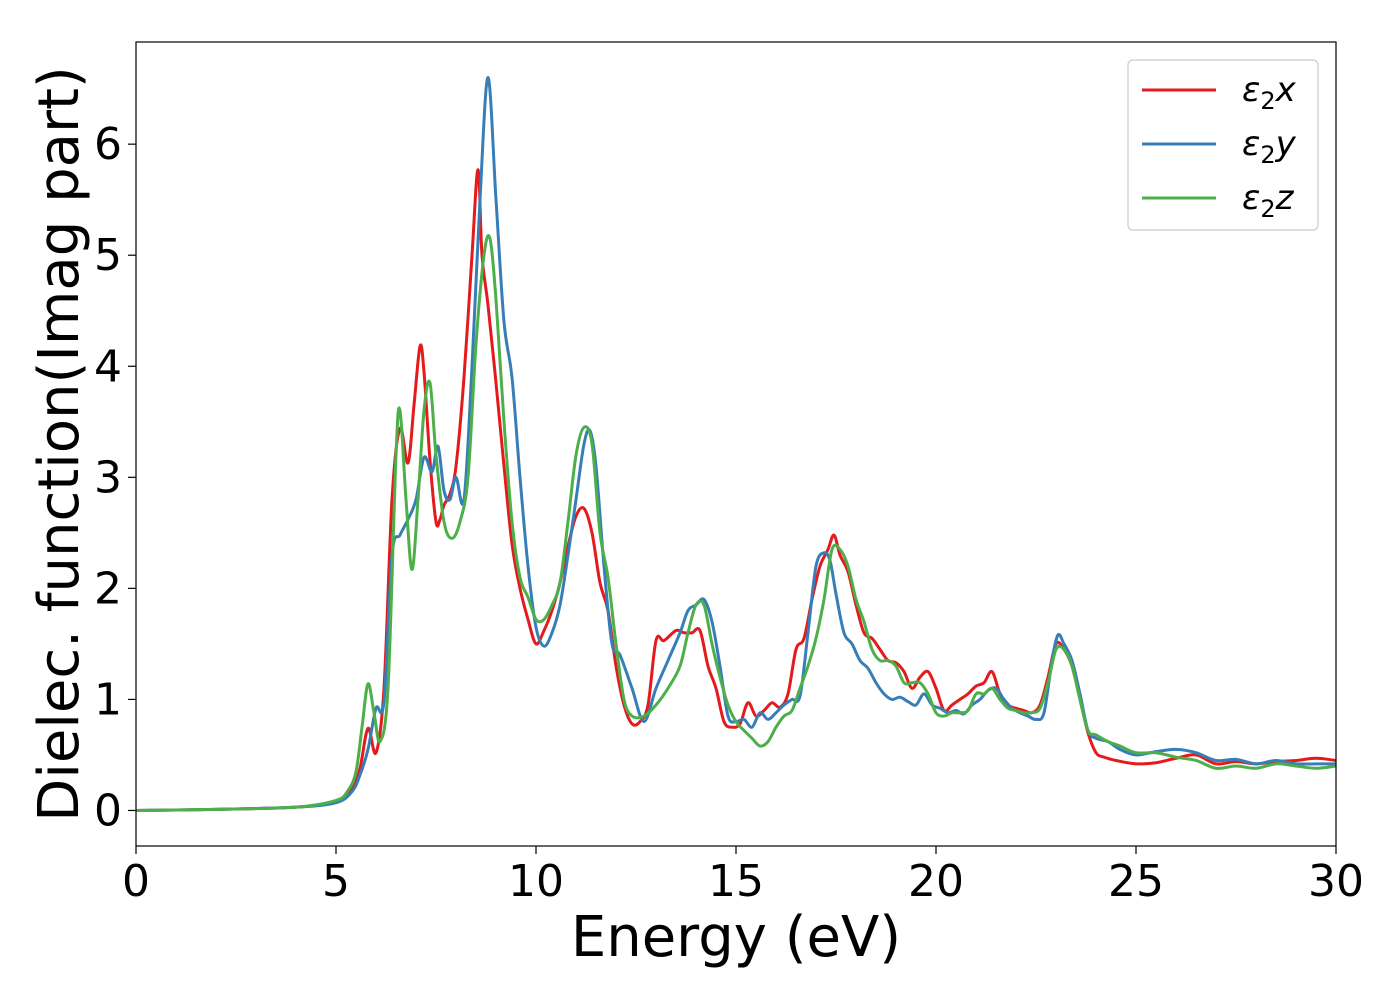 This screenshot has width=1400, height=1000. Describe the element at coordinates (1336, 881) in the screenshot. I see `x-tick-label: 30` at that location.